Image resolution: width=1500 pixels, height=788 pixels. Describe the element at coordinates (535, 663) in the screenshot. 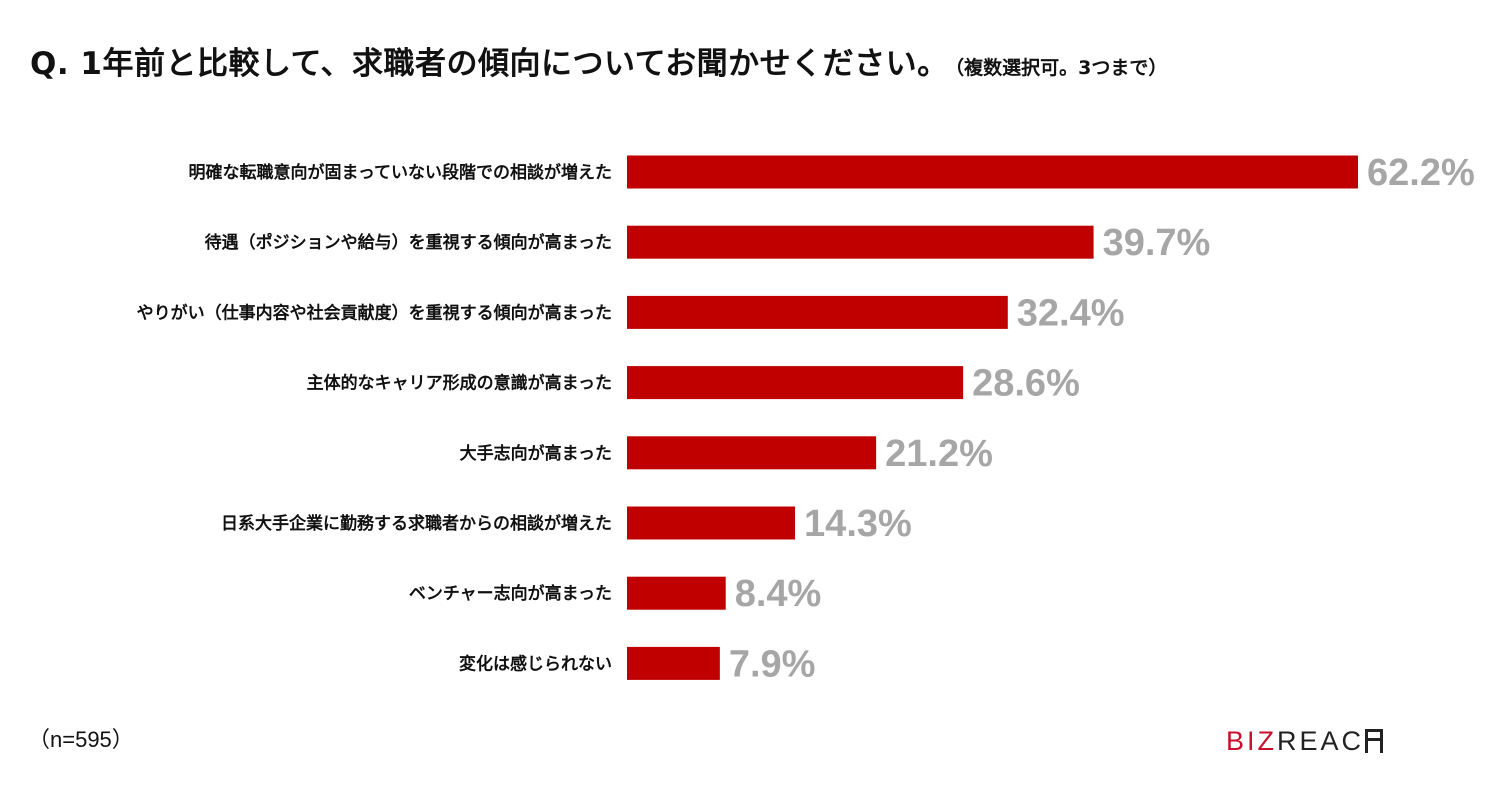

I see `category-label: 変化は感じられない` at that location.